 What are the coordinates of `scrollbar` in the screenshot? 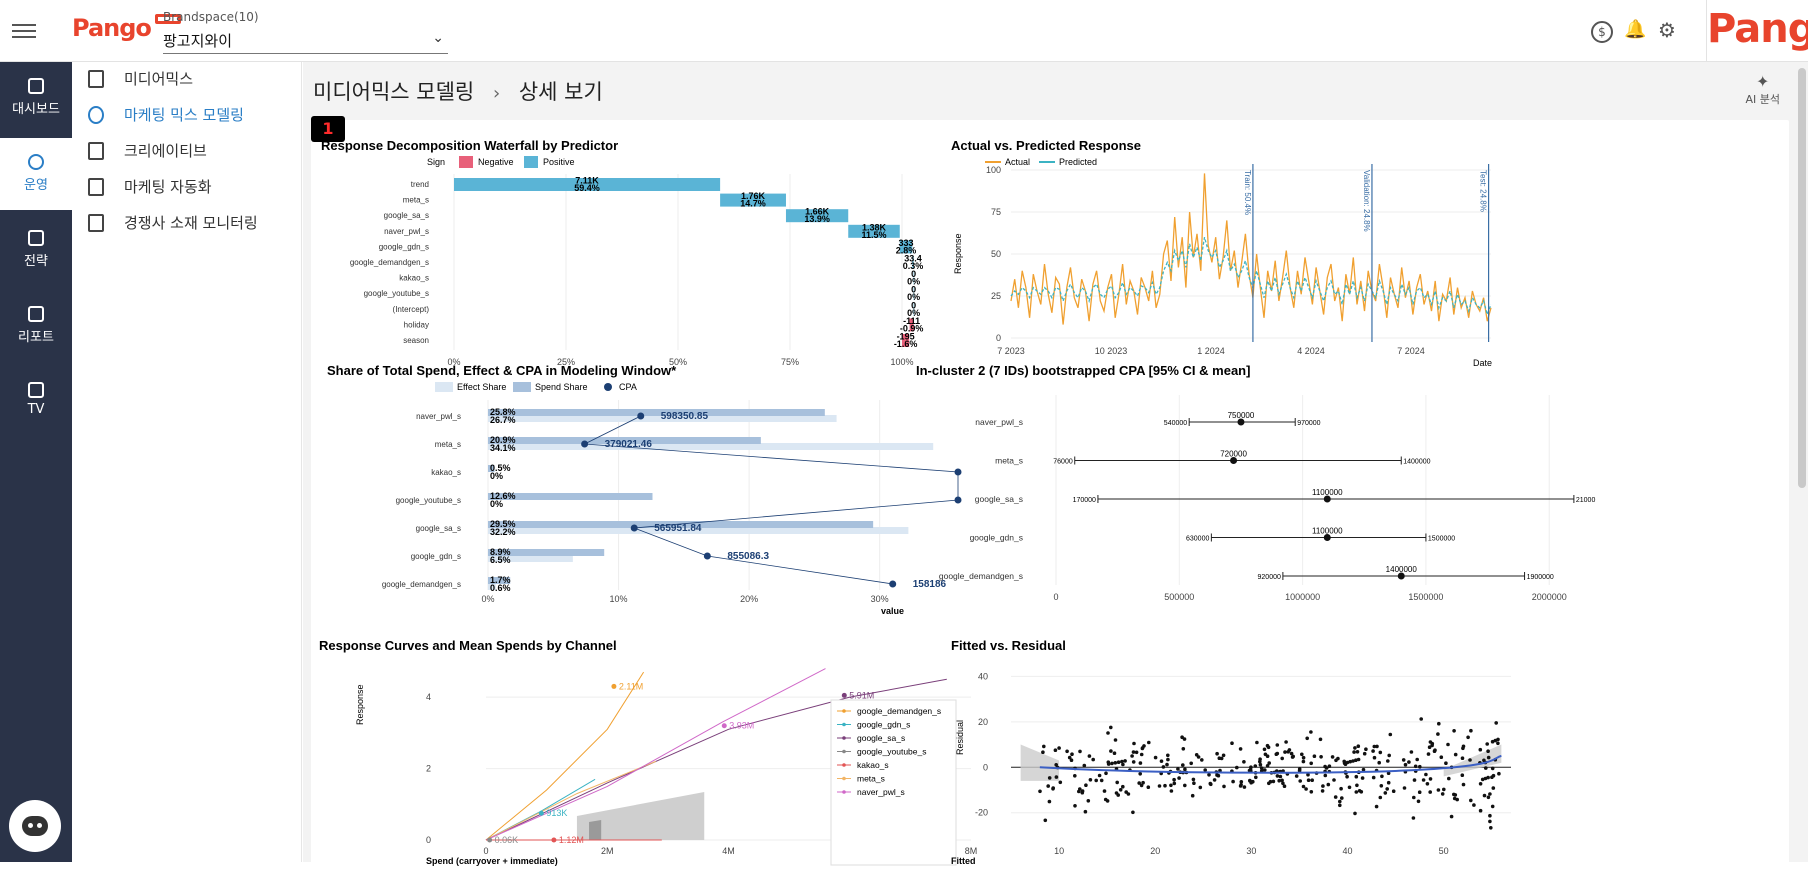 It's located at (1802, 278).